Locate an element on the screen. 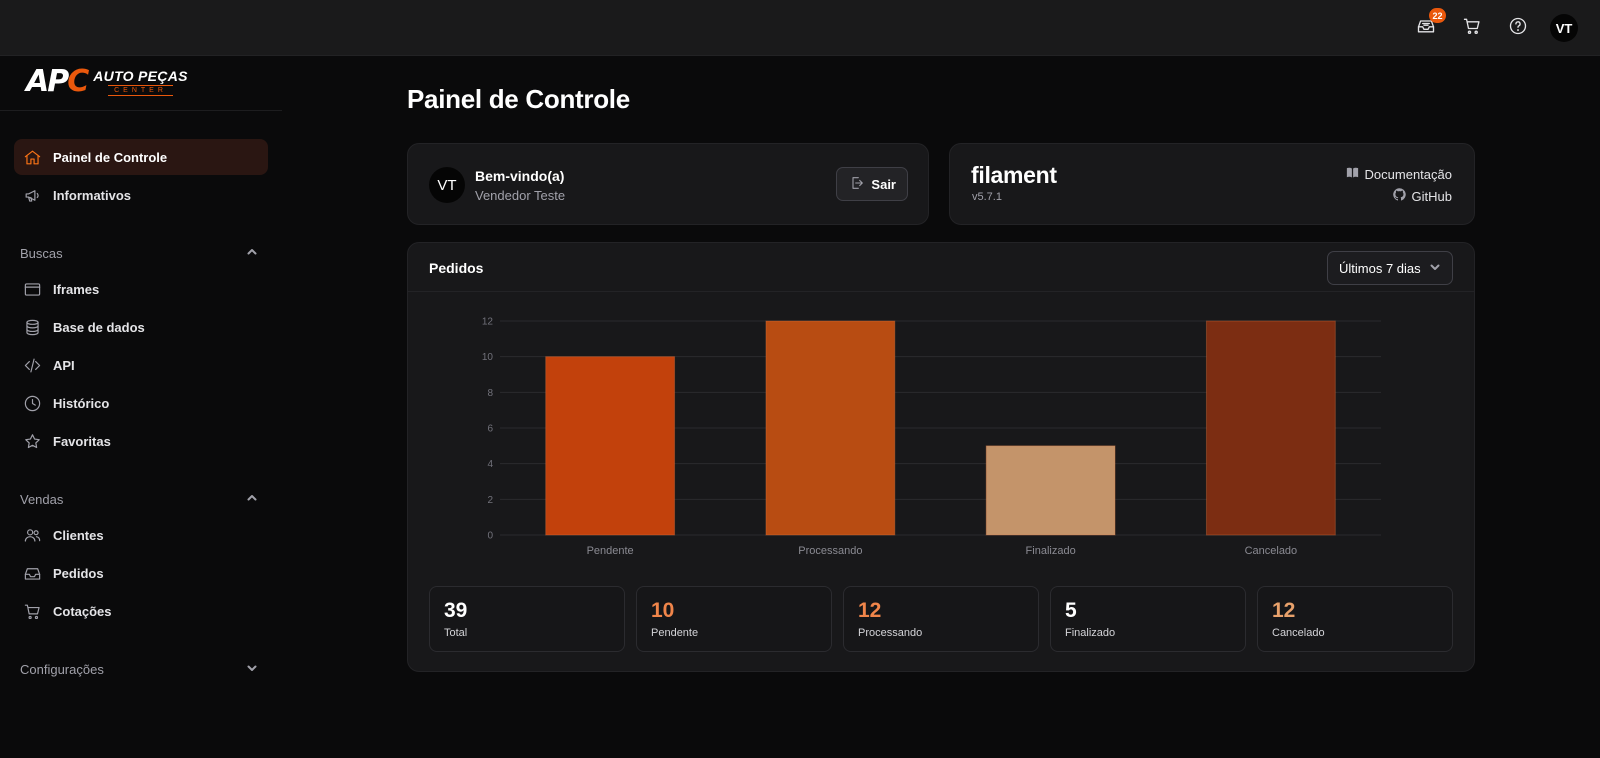 Image resolution: width=1600 pixels, height=758 pixels. cart-icon is located at coordinates (1472, 28).